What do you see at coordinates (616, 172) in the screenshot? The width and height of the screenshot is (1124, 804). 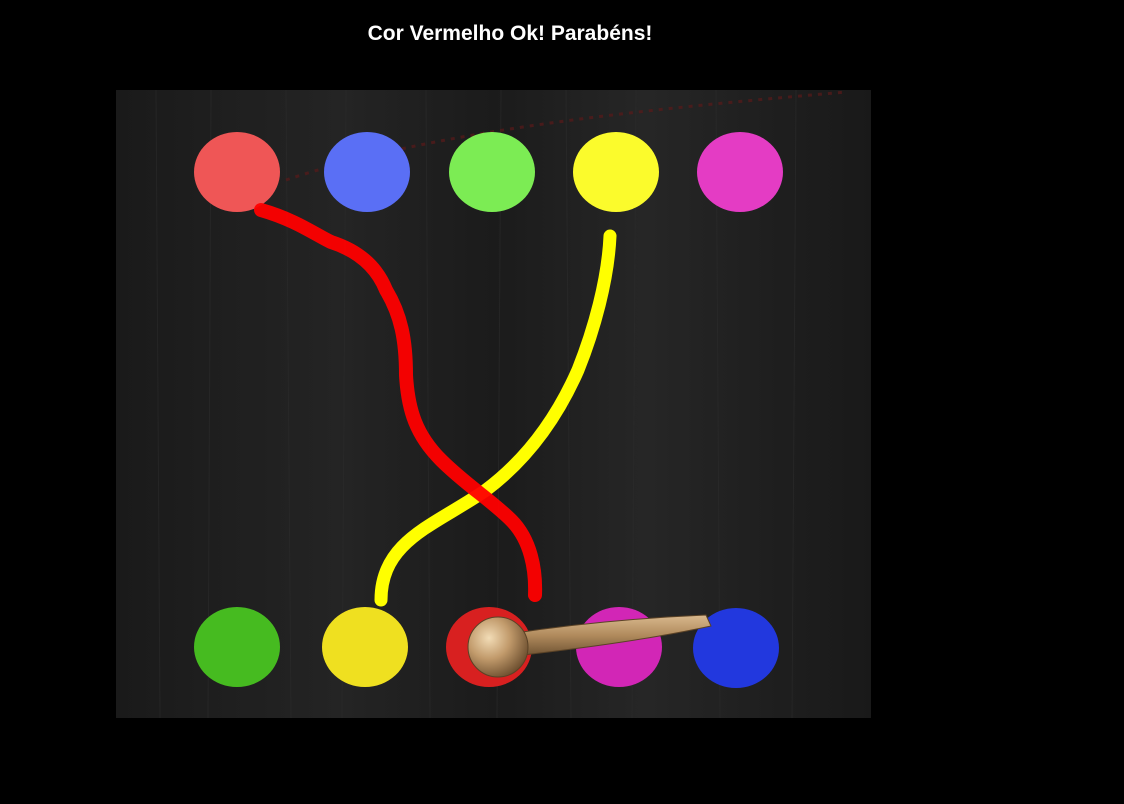 I see `top-dot-yellow` at bounding box center [616, 172].